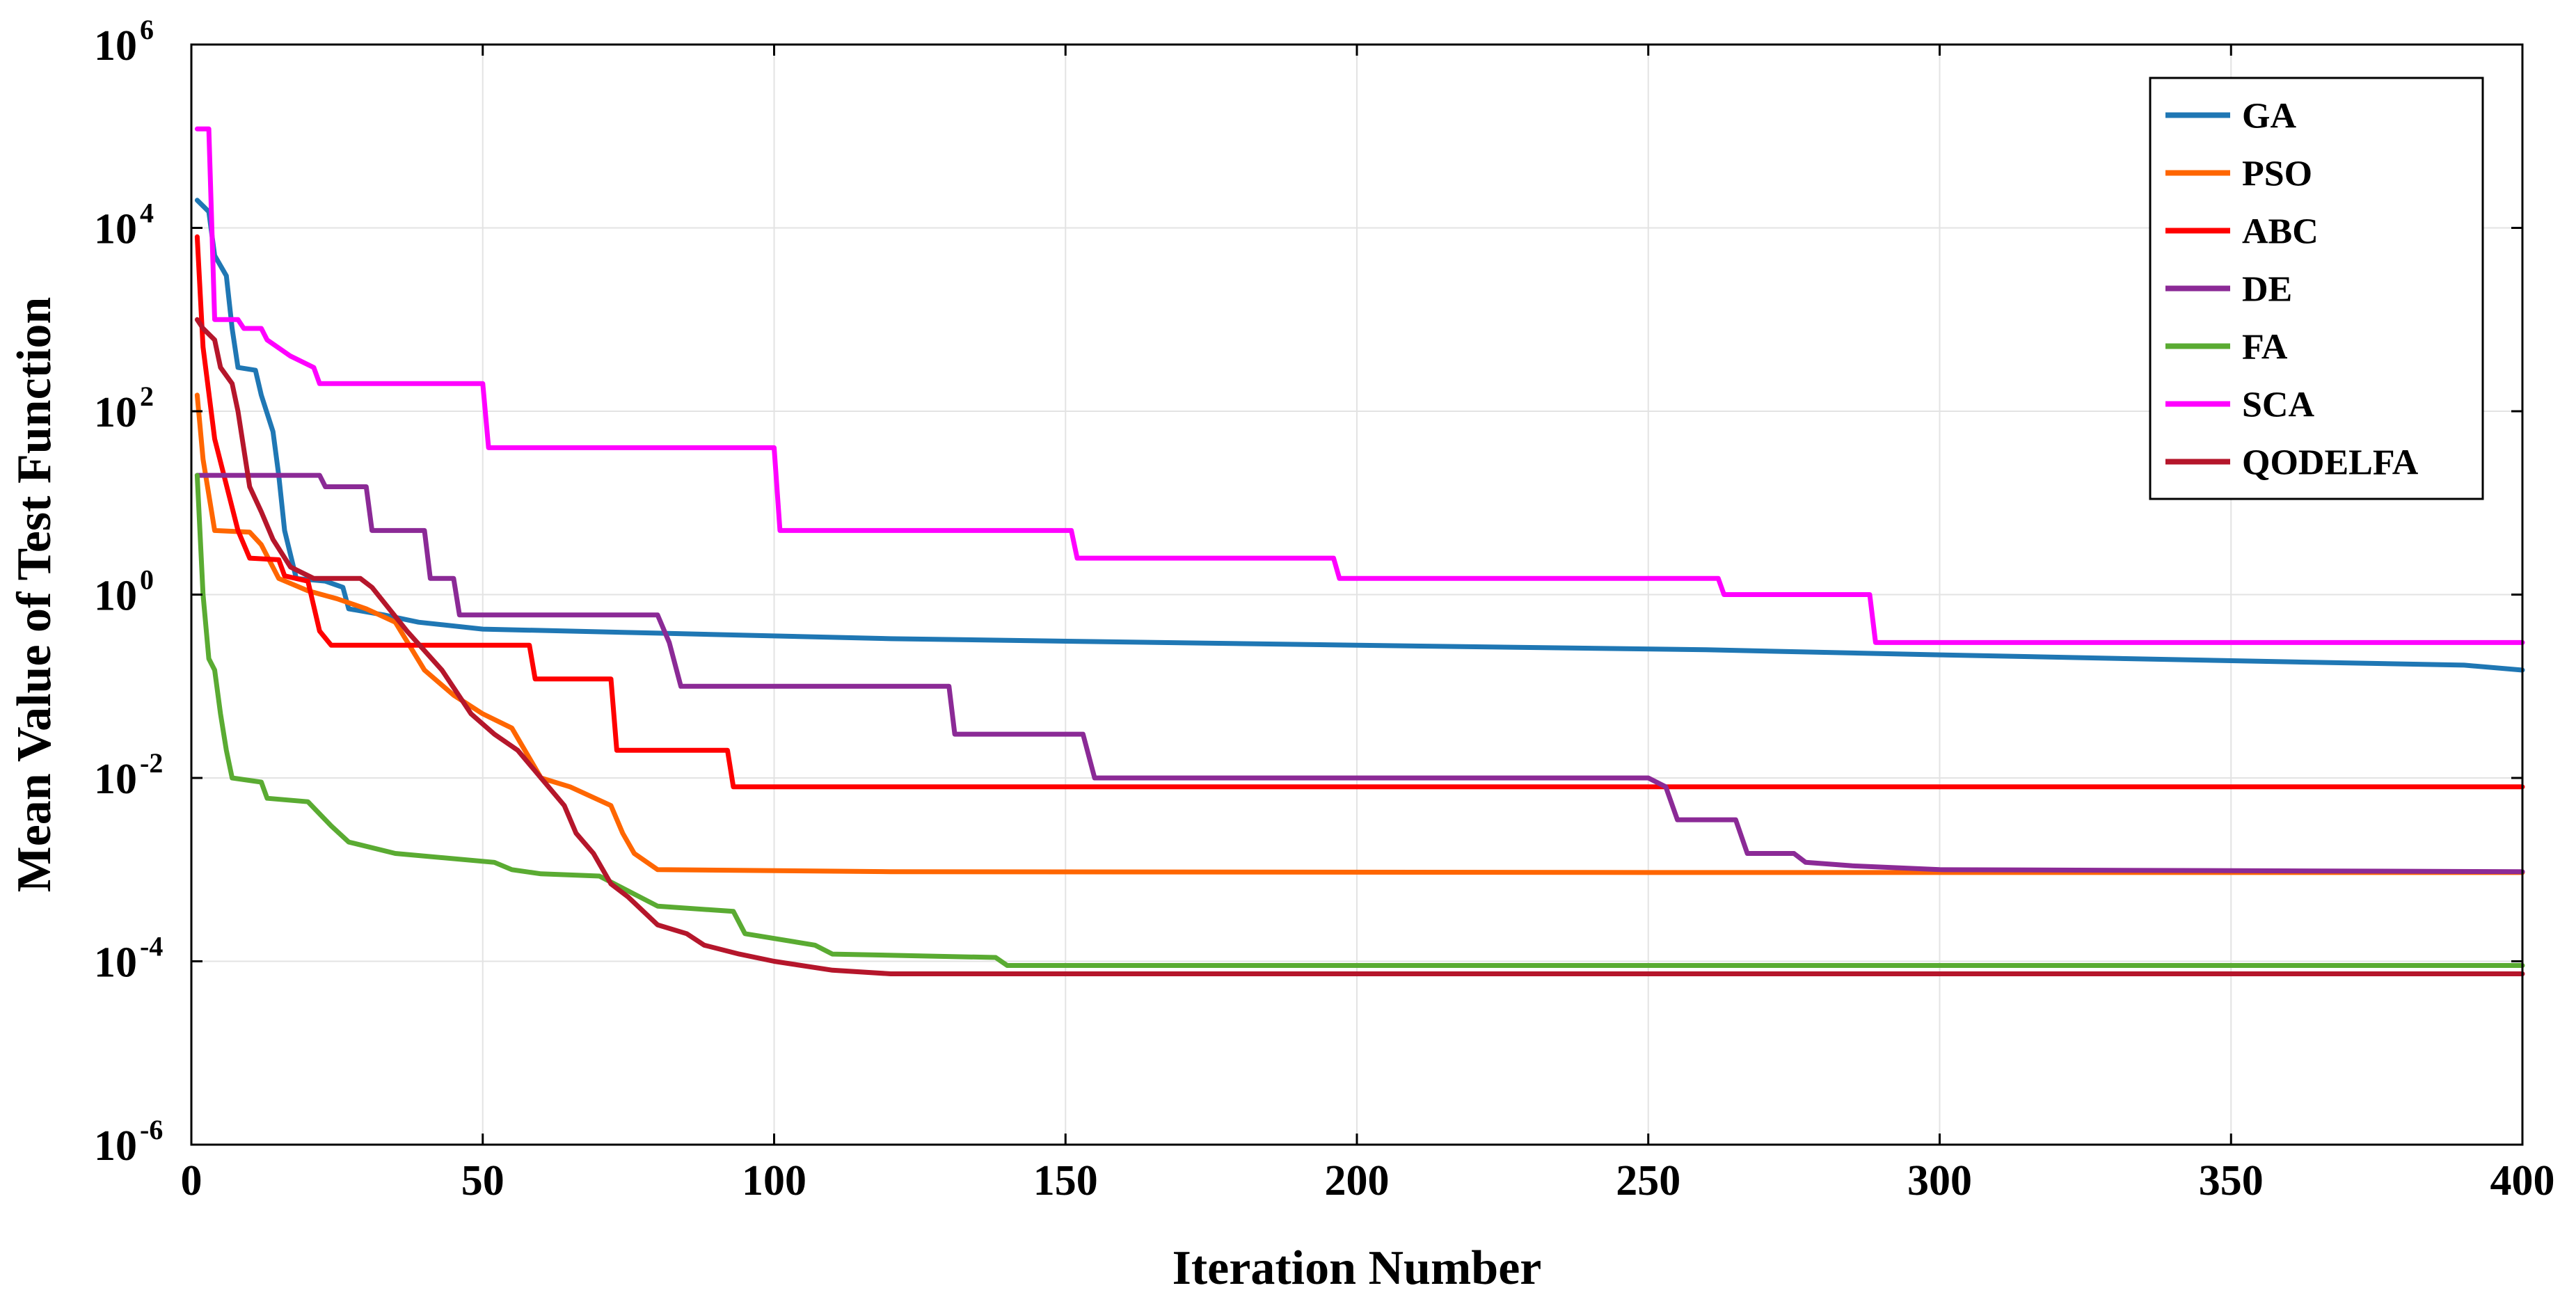 This screenshot has height=1304, width=2576. Describe the element at coordinates (191, 1180) in the screenshot. I see `x-tick-label: 0` at that location.